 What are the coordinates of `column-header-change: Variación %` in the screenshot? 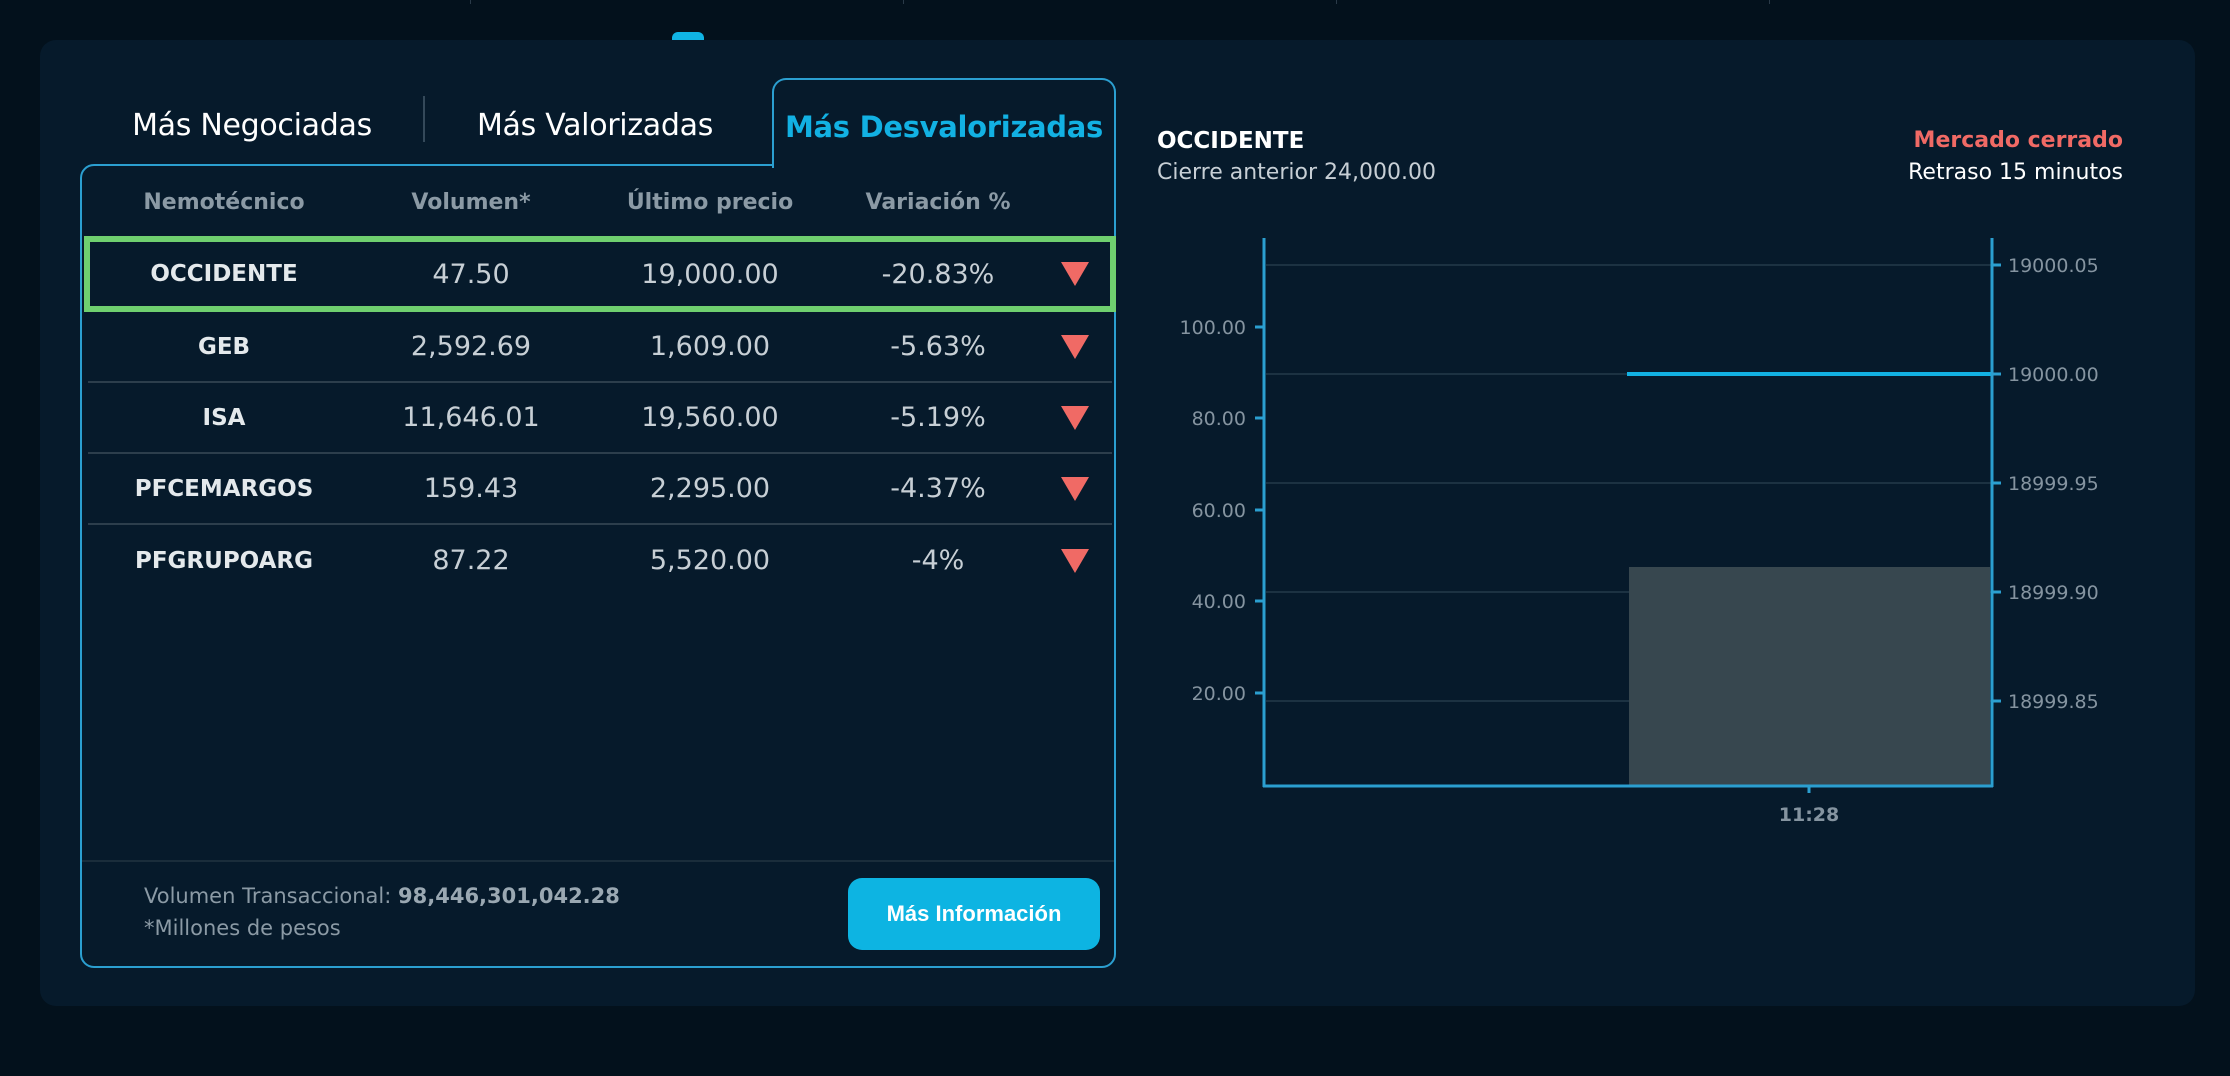 It's located at (938, 202).